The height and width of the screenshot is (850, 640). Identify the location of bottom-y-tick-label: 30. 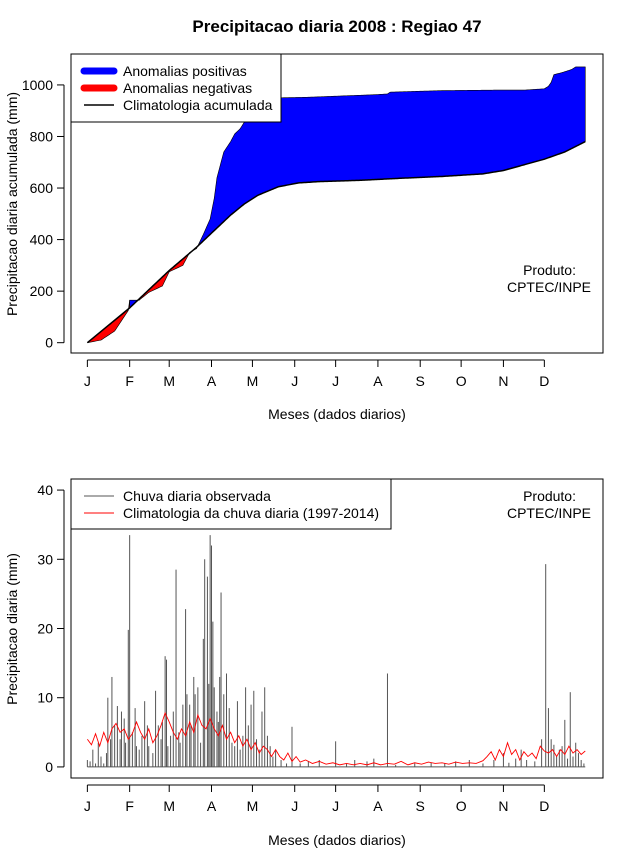
(45, 559).